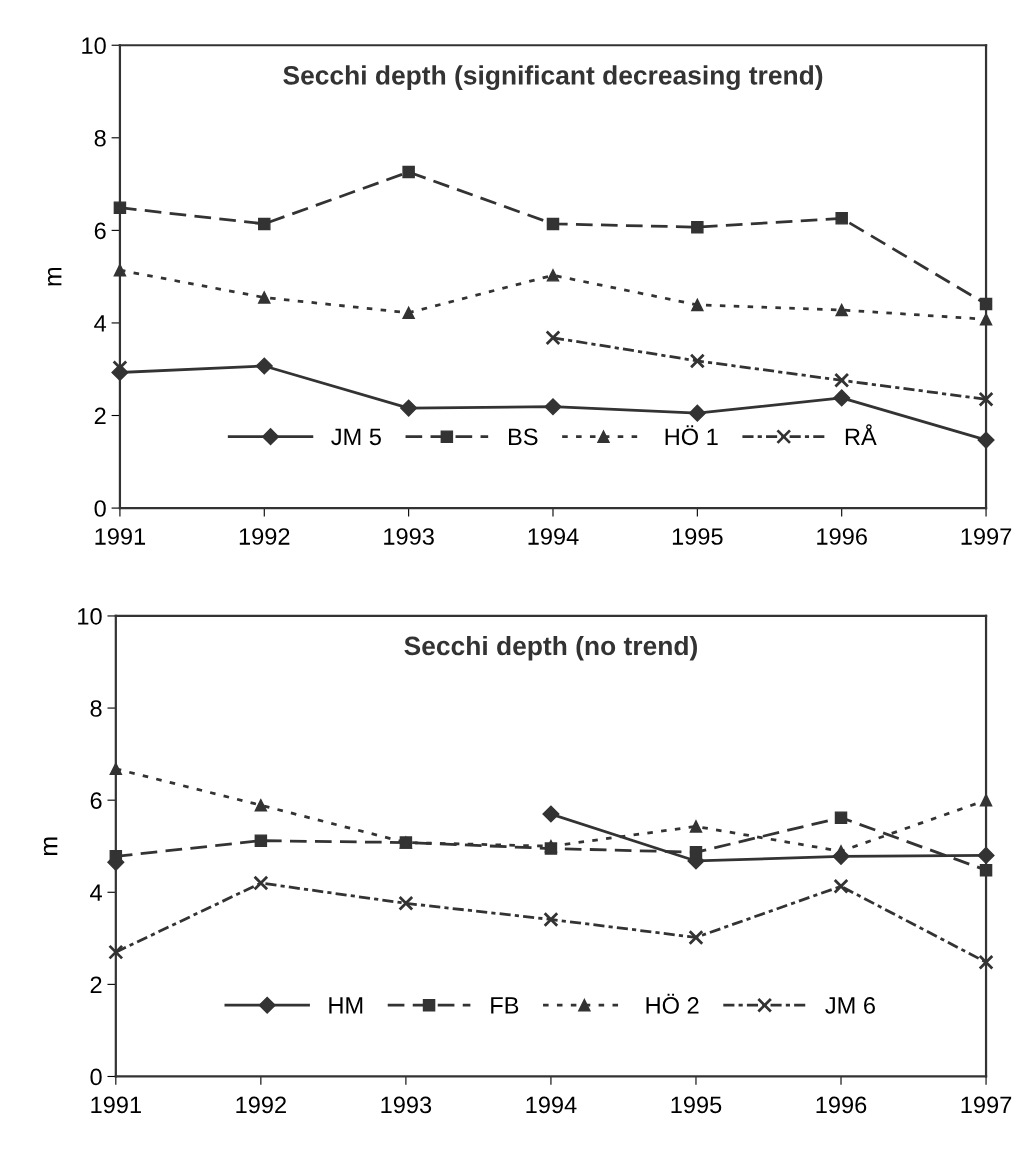  I want to click on legend-label: HÖ 1, so click(691, 435).